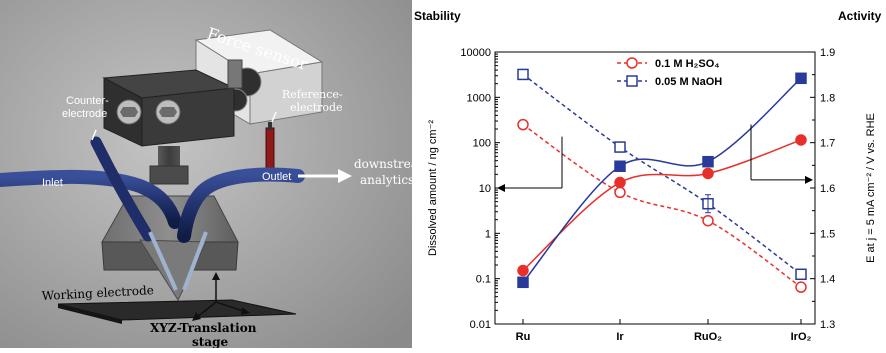 The height and width of the screenshot is (353, 886). Describe the element at coordinates (316, 107) in the screenshot. I see `reference-electrode-label: electrode` at that location.